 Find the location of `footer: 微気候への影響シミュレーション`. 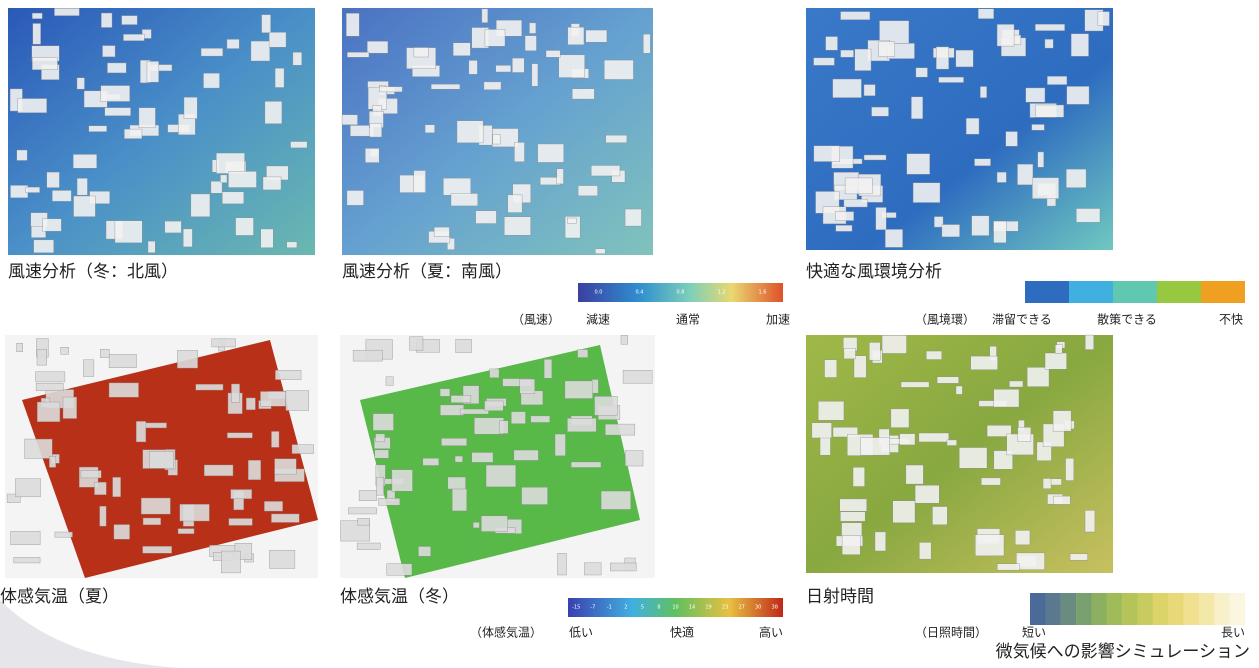

footer: 微気候への影響シミュレーション is located at coordinates (1123, 652).